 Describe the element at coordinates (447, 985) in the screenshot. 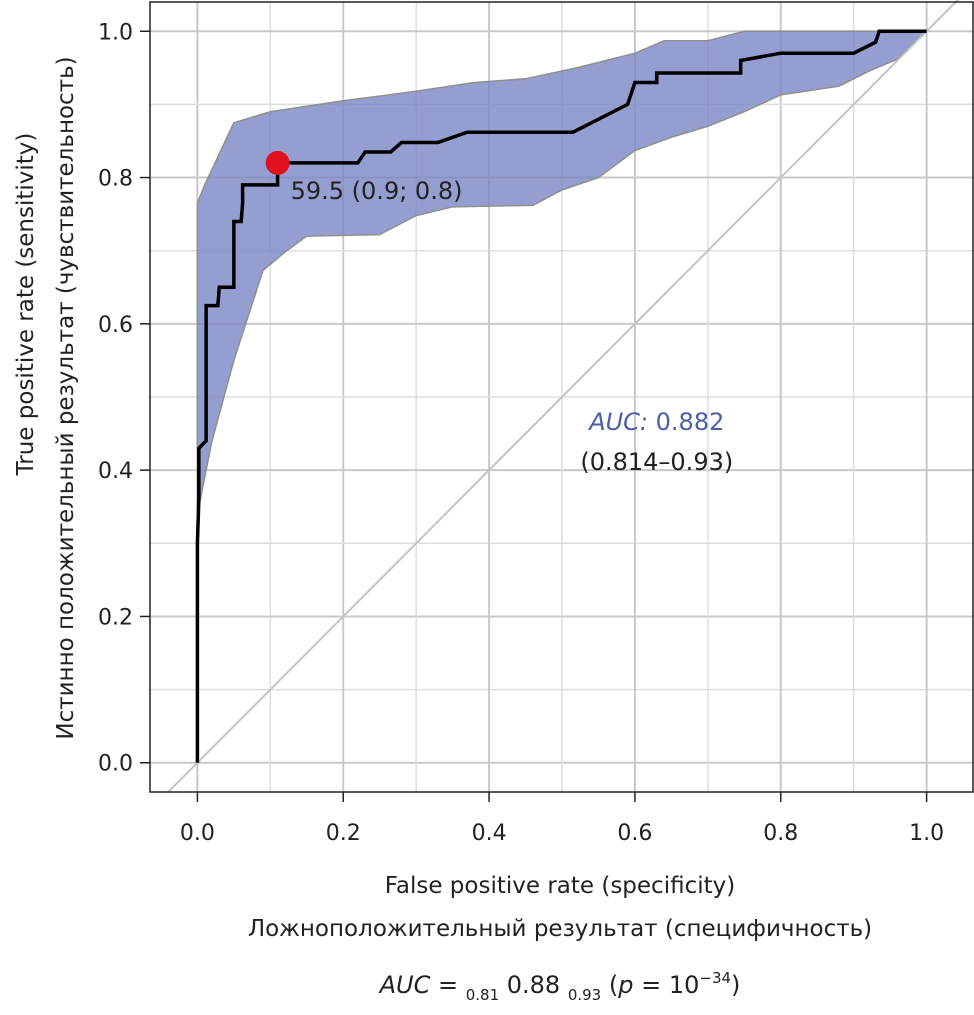

I see `footer-equals: =` at that location.